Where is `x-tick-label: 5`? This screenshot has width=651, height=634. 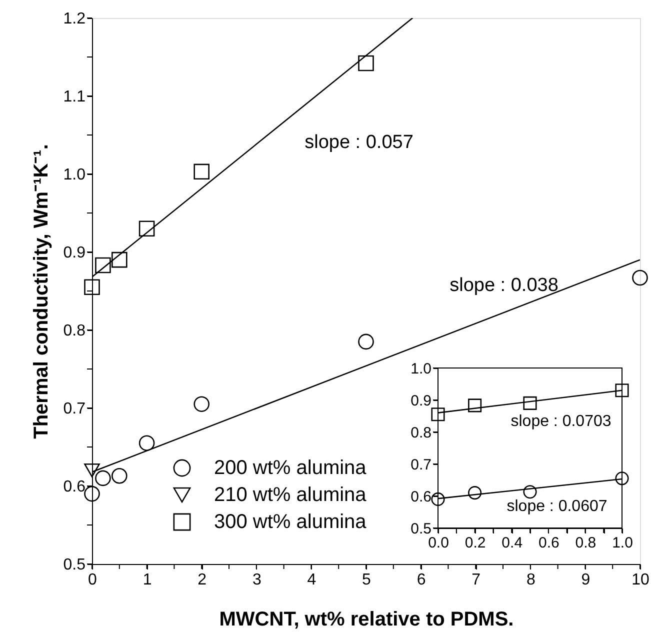
x-tick-label: 5 is located at coordinates (367, 580).